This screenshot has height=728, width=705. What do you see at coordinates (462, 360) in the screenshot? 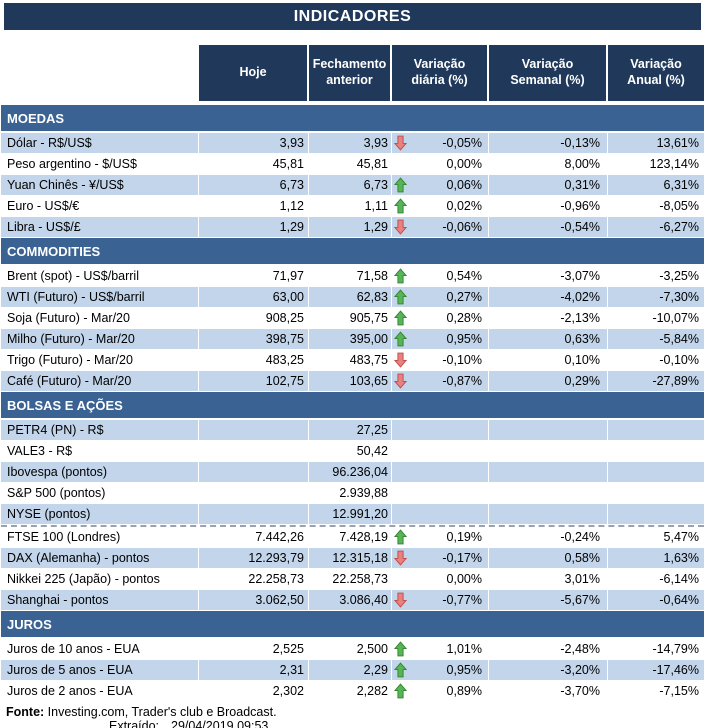
I see `daily-change-value: -0,10%` at bounding box center [462, 360].